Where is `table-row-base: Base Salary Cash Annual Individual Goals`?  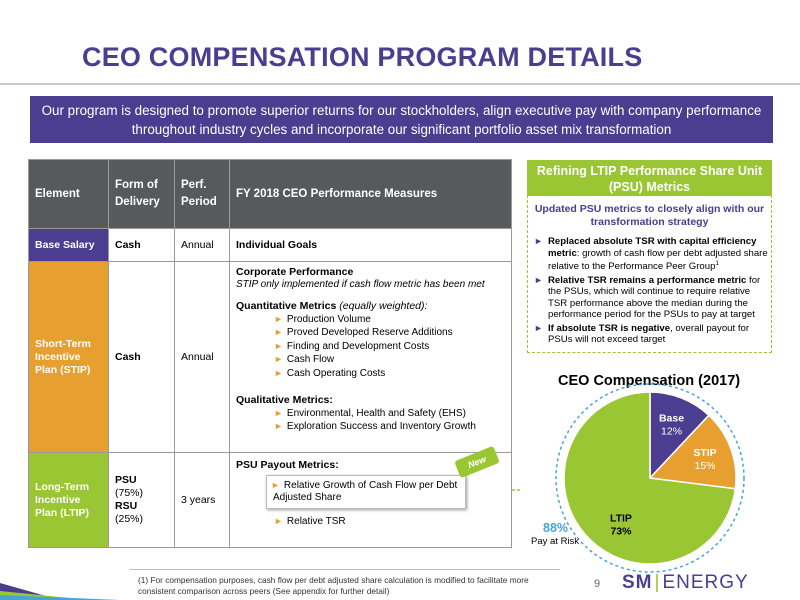 table-row-base: Base Salary Cash Annual Individual Goals is located at coordinates (270, 245).